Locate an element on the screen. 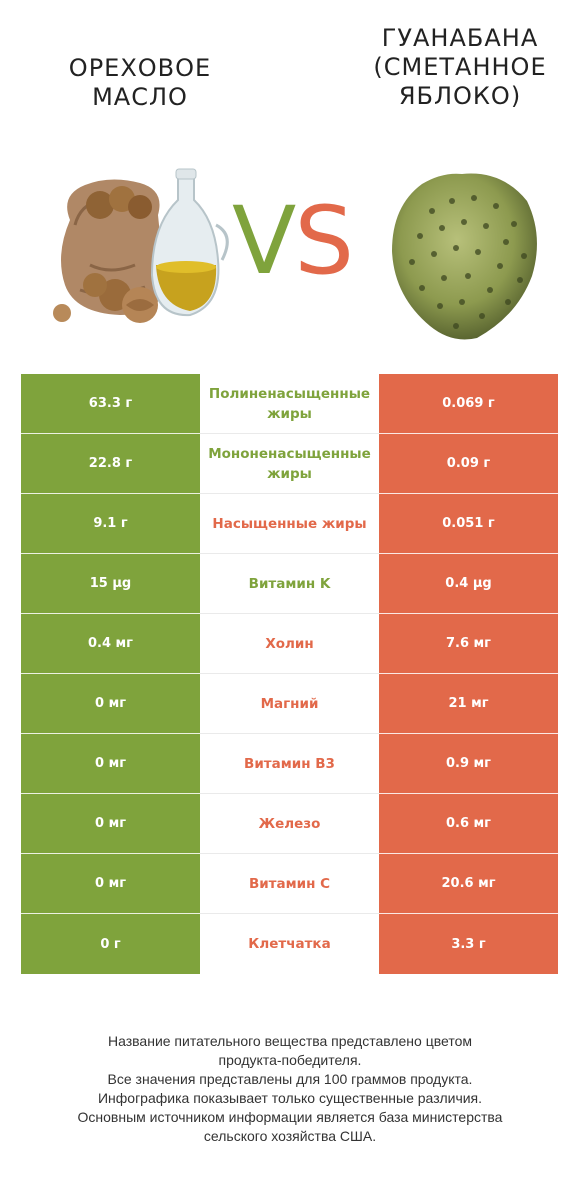  nutrient-name-cell: Магний is located at coordinates (289, 704).